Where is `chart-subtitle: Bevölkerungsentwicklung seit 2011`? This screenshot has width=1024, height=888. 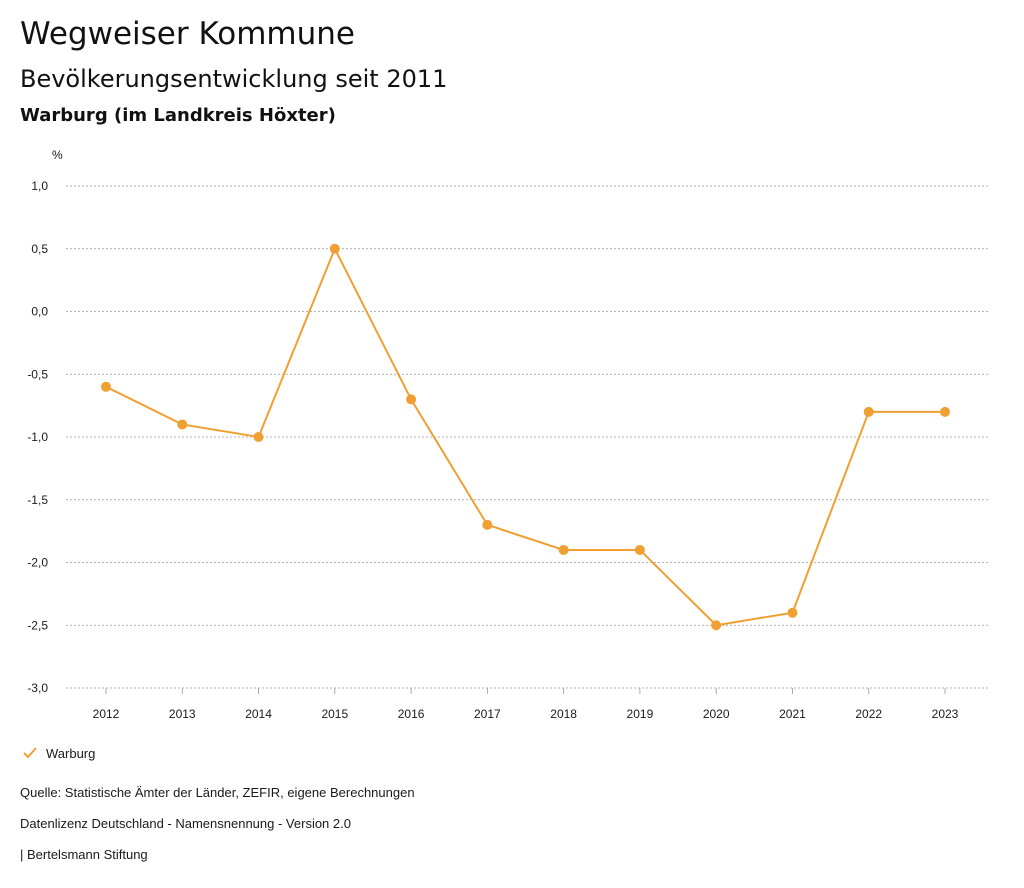
chart-subtitle: Bevölkerungsentwicklung seit 2011 is located at coordinates (234, 79).